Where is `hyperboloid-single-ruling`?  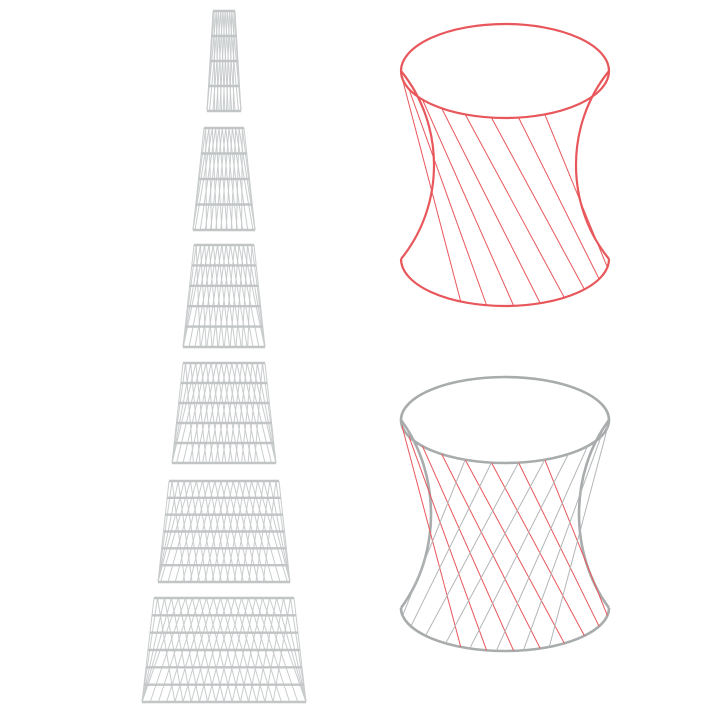 hyperboloid-single-ruling is located at coordinates (505, 165).